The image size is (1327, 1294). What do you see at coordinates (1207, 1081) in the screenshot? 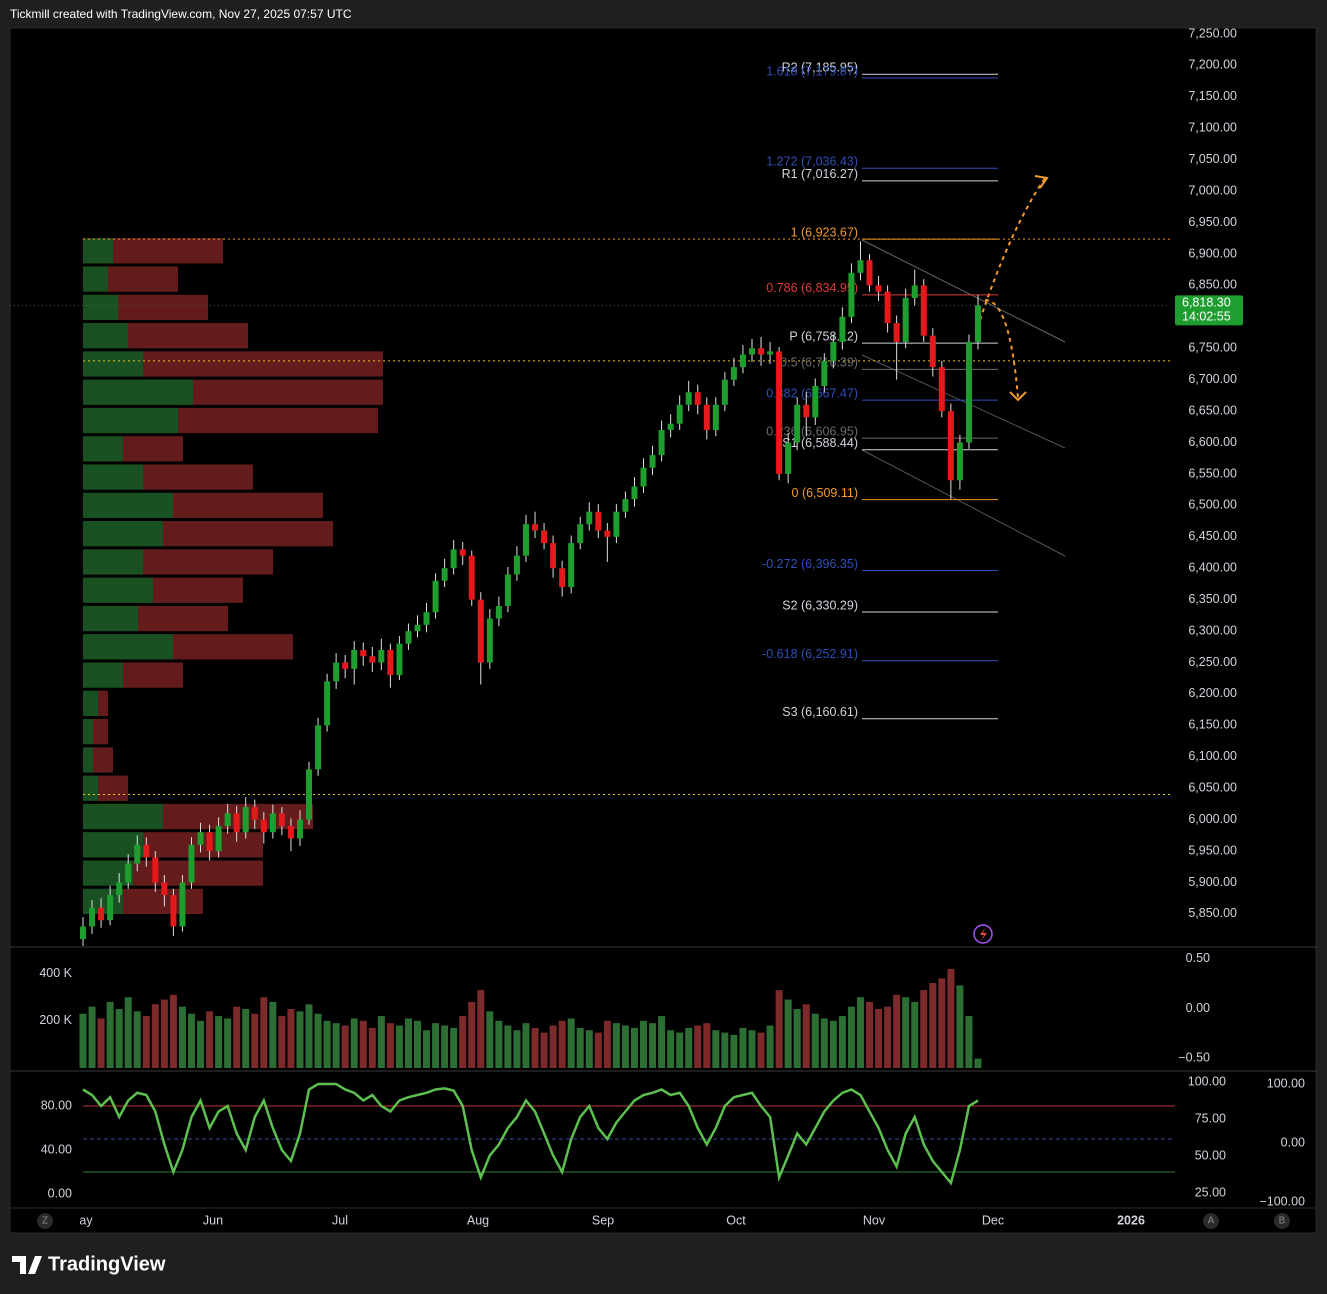
I see `oscillator-right-tick: 100.00` at bounding box center [1207, 1081].